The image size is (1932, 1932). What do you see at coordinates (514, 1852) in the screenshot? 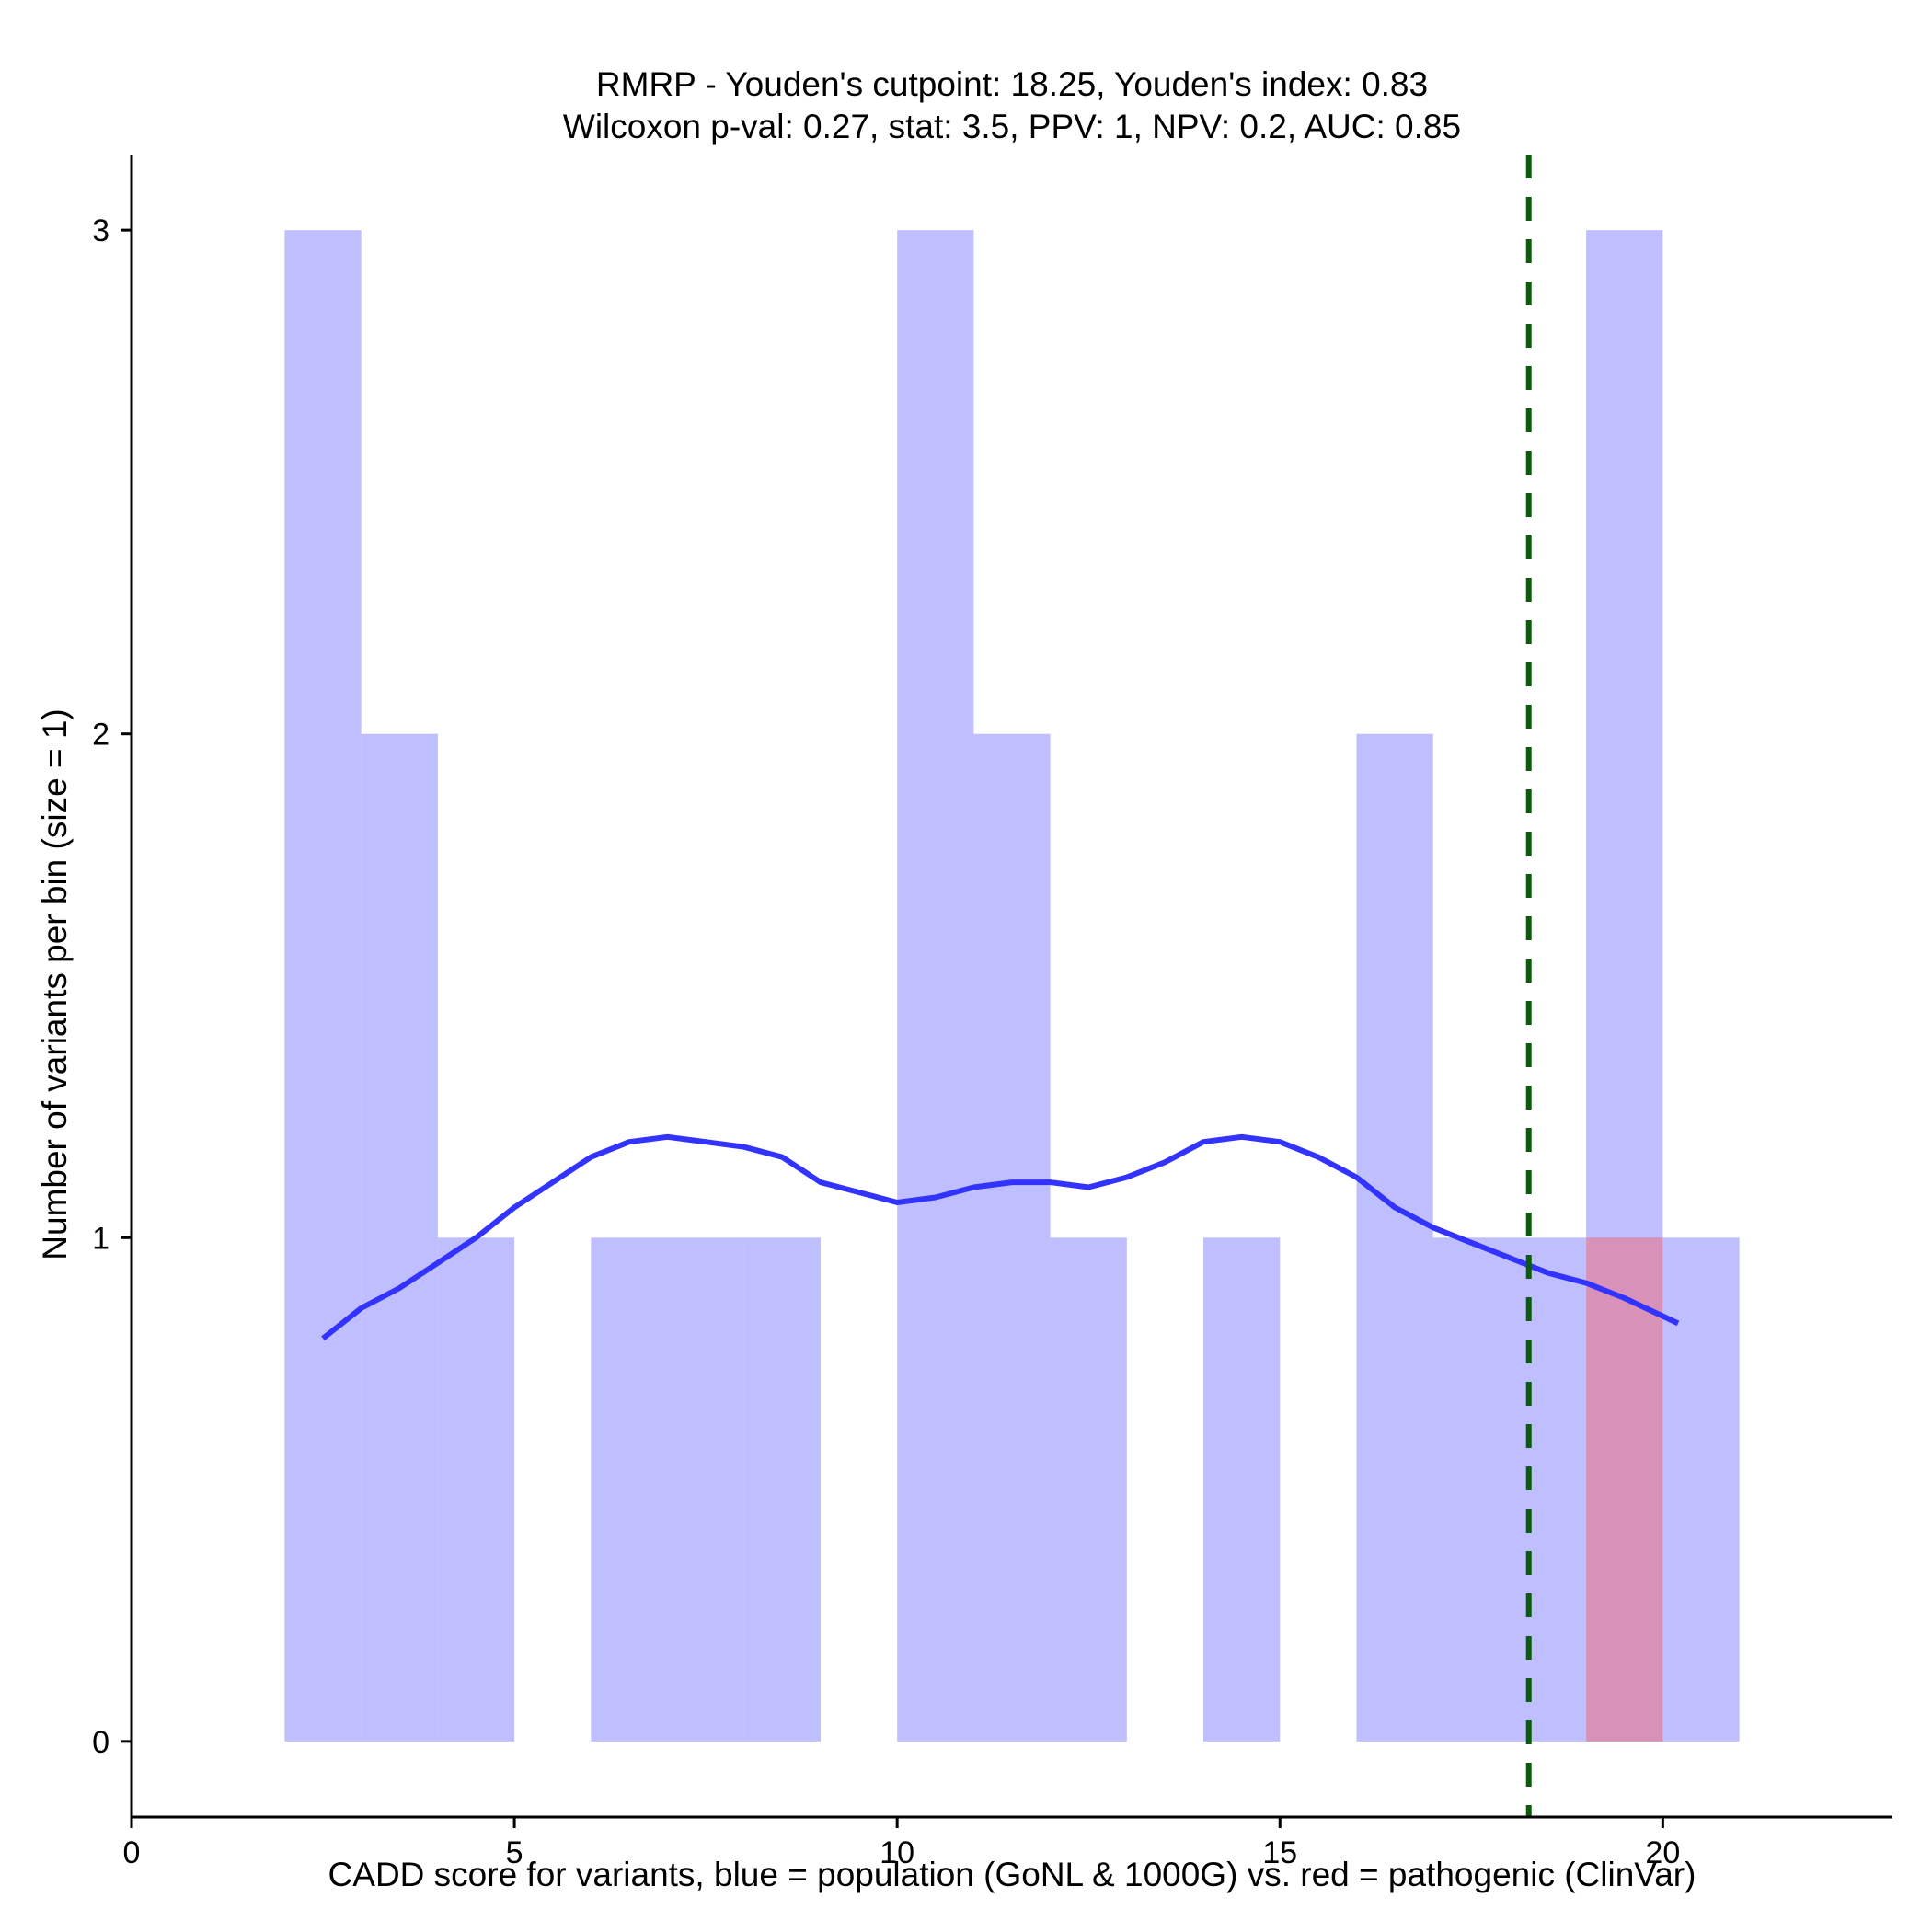
I see `x-tick-label-5: 5` at bounding box center [514, 1852].